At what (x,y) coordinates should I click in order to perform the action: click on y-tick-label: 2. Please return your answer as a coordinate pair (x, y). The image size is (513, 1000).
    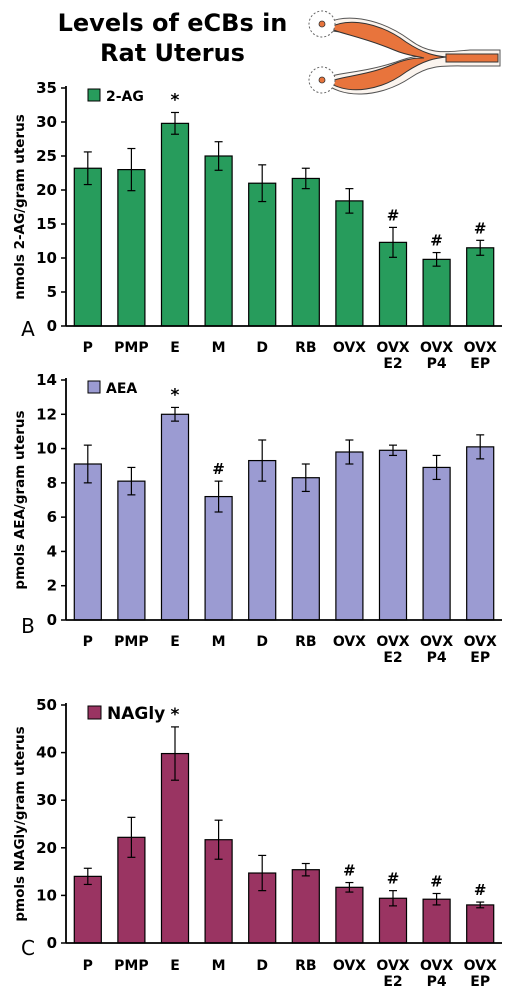
    Looking at the image, I should click on (52, 586).